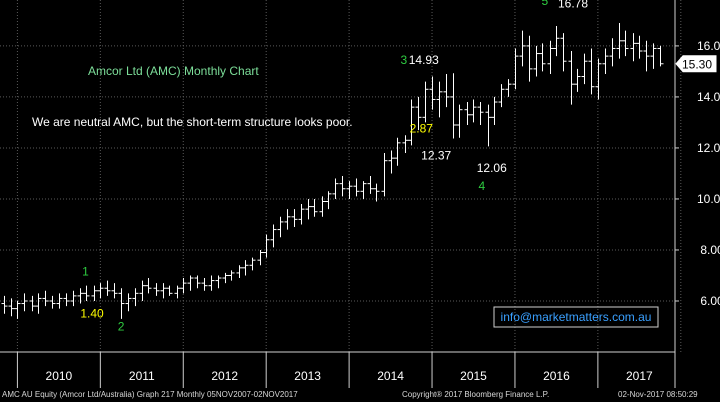  I want to click on y-tick-label-4: 14.00, so click(708, 97).